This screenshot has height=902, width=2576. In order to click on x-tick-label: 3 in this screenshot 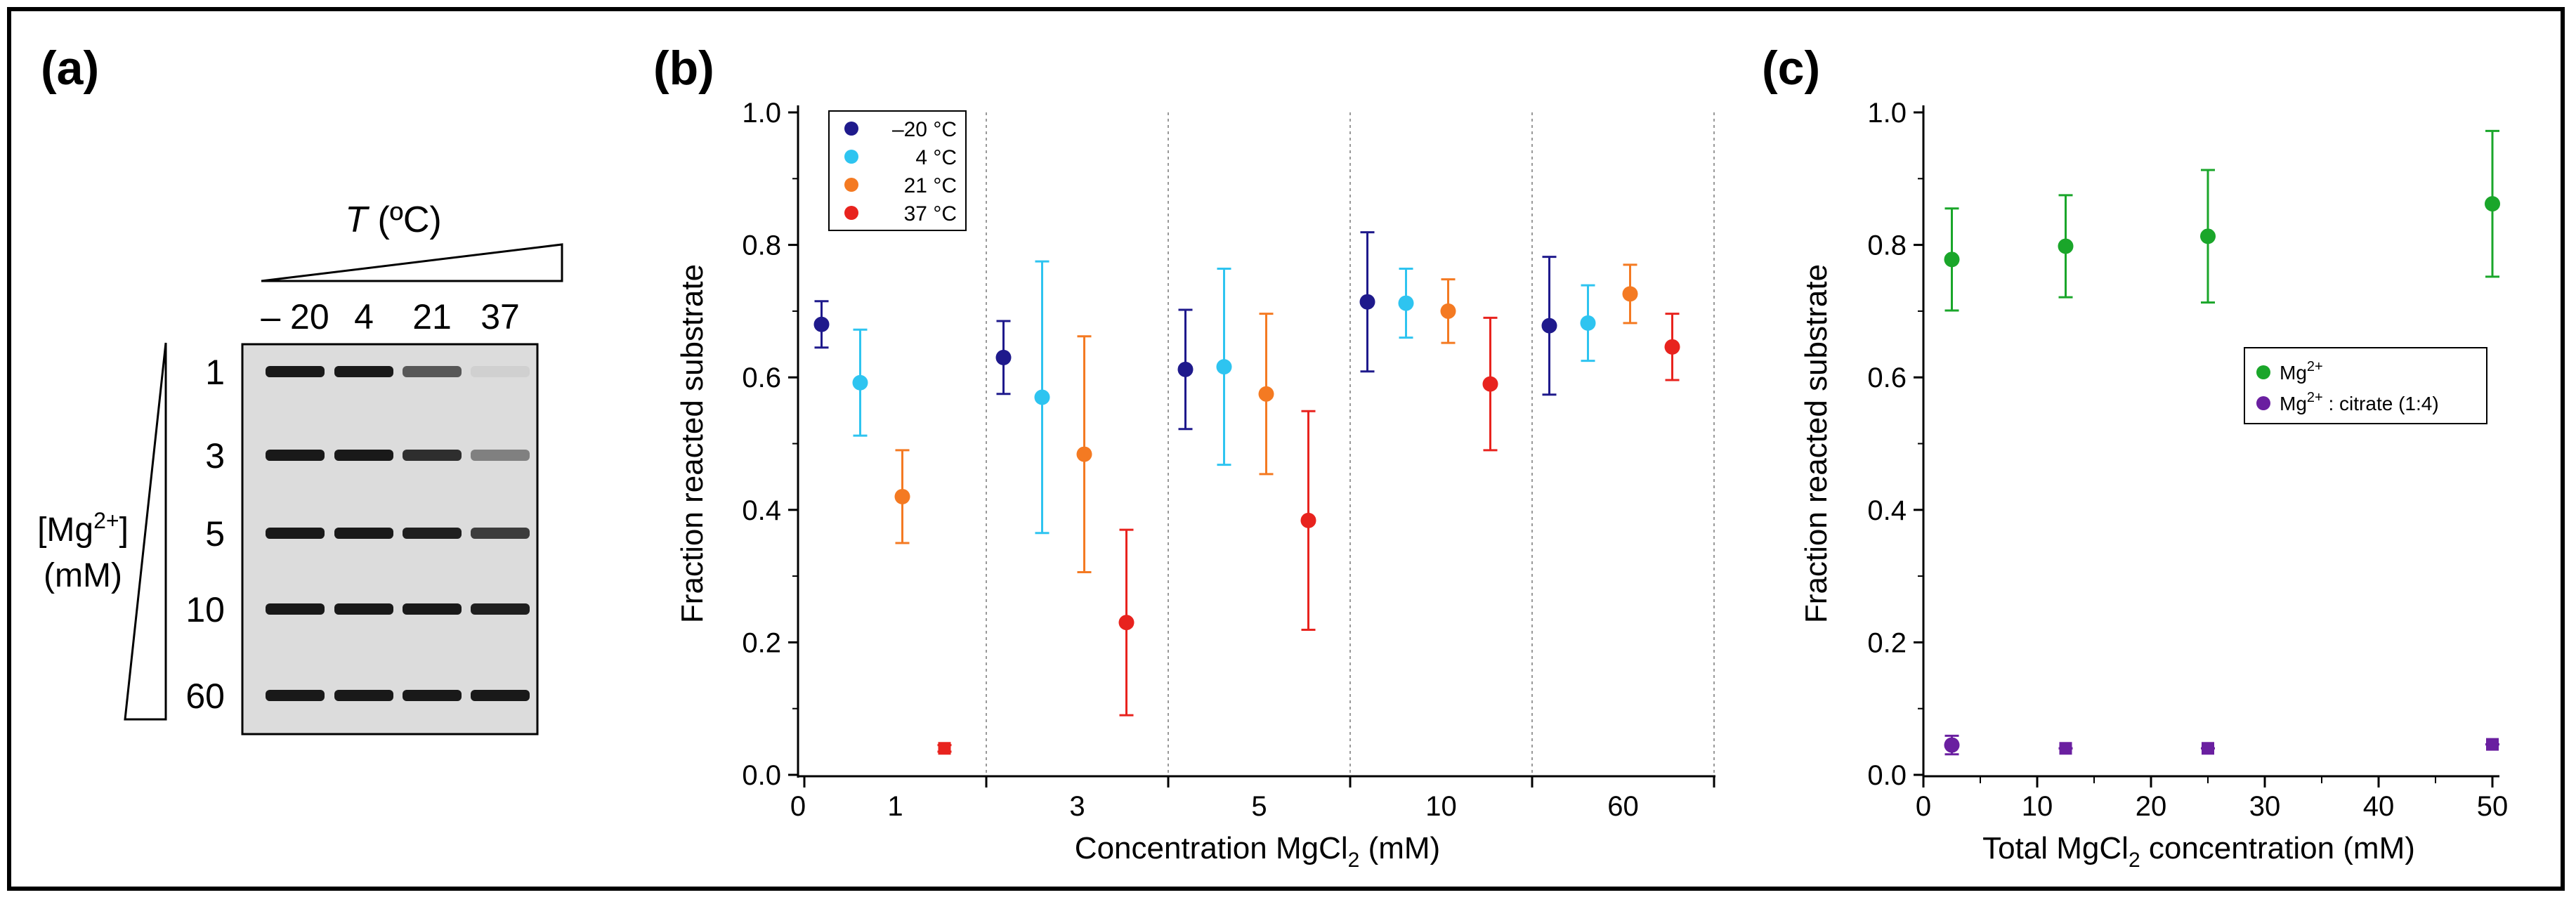, I will do `click(1077, 806)`.